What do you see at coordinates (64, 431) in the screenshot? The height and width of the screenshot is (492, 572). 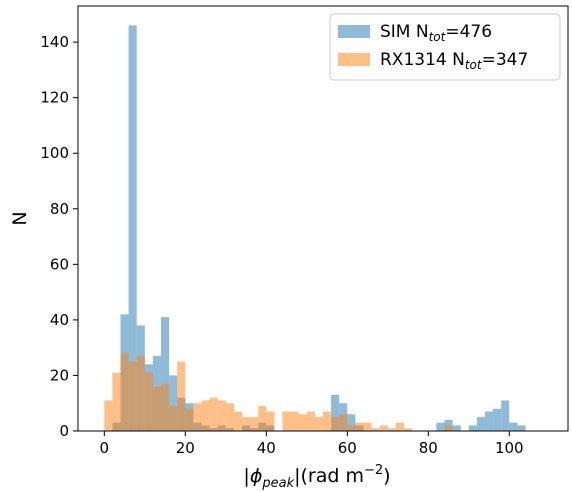 I see `y-tick-label-0: 0` at bounding box center [64, 431].